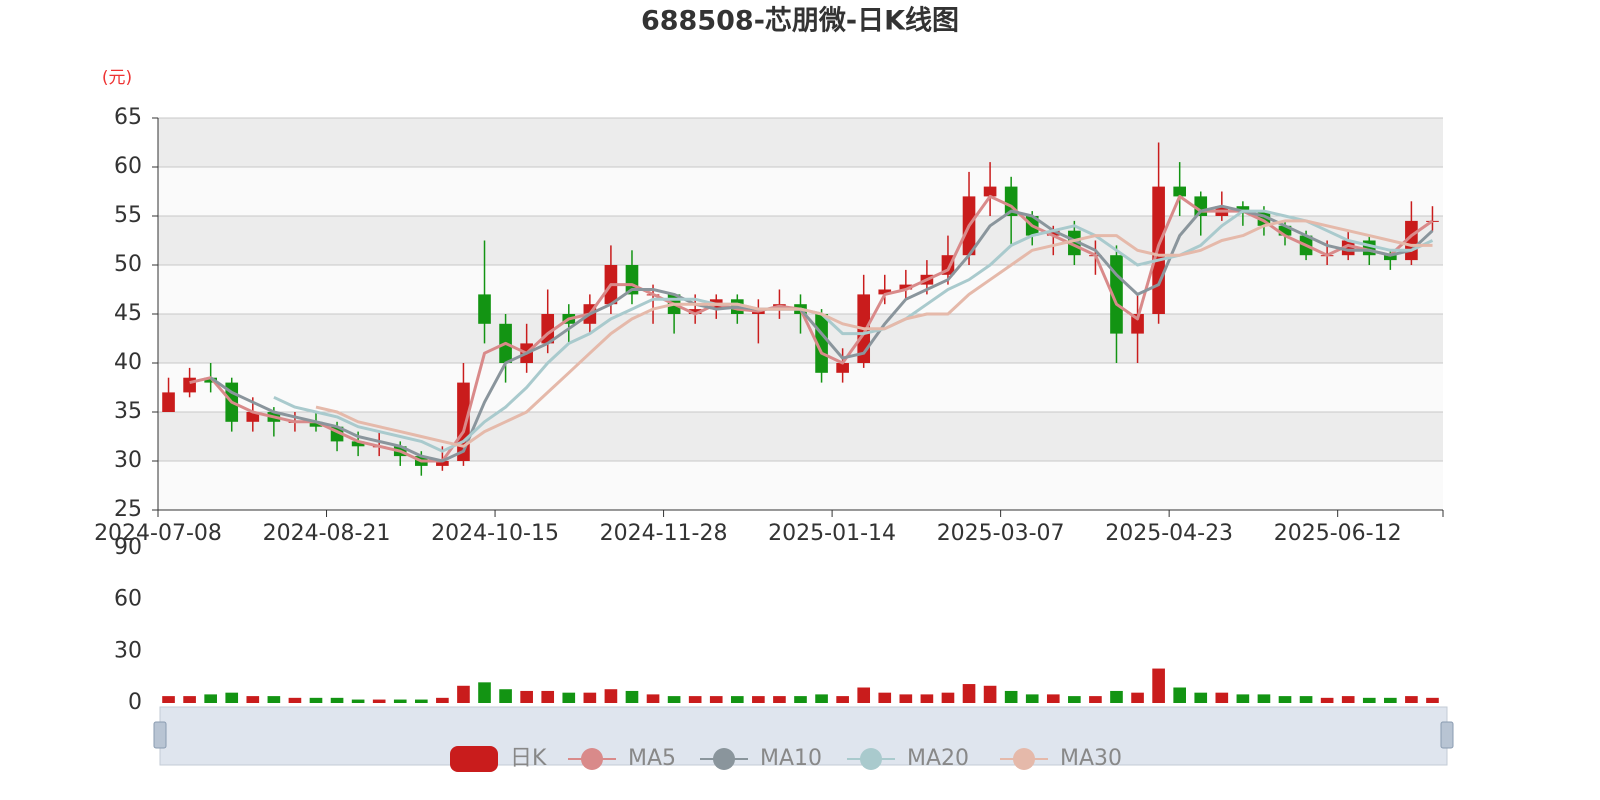 The height and width of the screenshot is (800, 1600). Describe the element at coordinates (128, 547) in the screenshot. I see `y-tick-label: 90` at that location.